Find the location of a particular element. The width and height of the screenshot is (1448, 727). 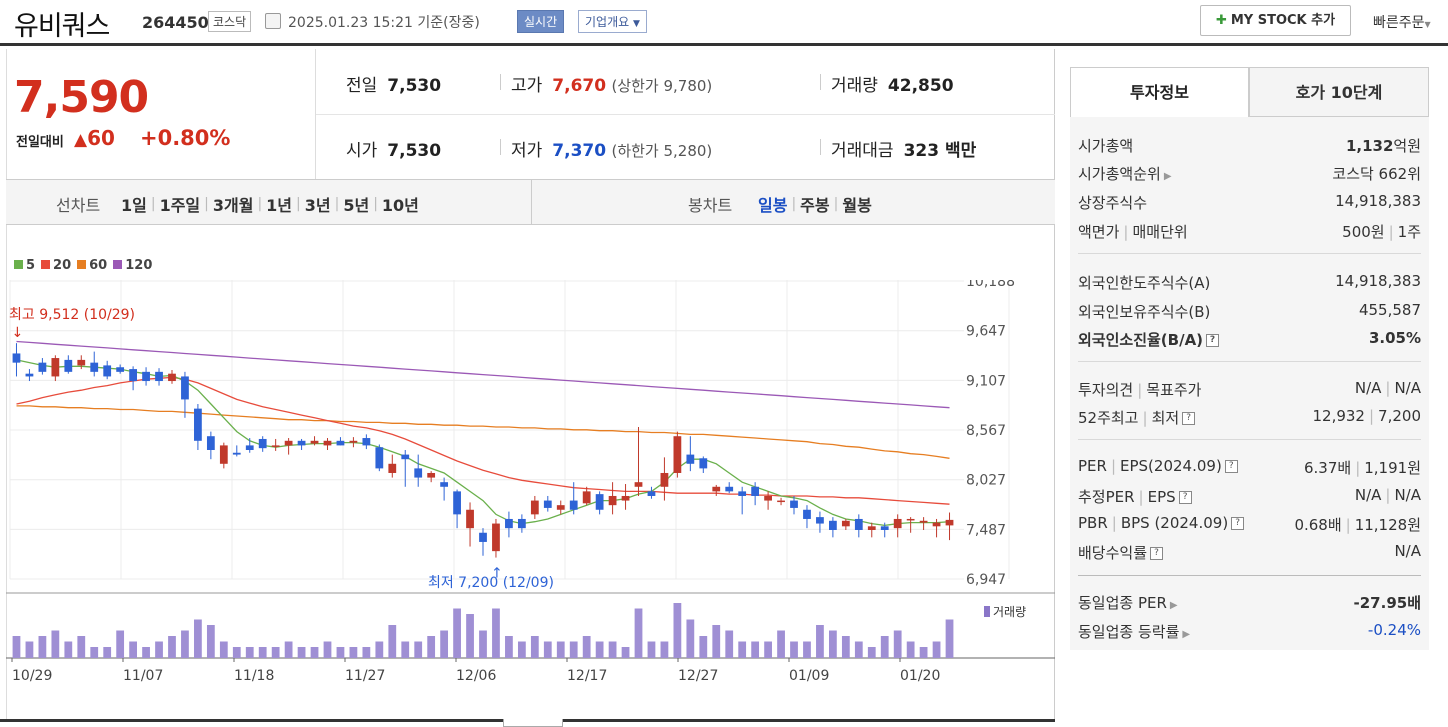

tab-1w: 1주일 is located at coordinates (180, 205).